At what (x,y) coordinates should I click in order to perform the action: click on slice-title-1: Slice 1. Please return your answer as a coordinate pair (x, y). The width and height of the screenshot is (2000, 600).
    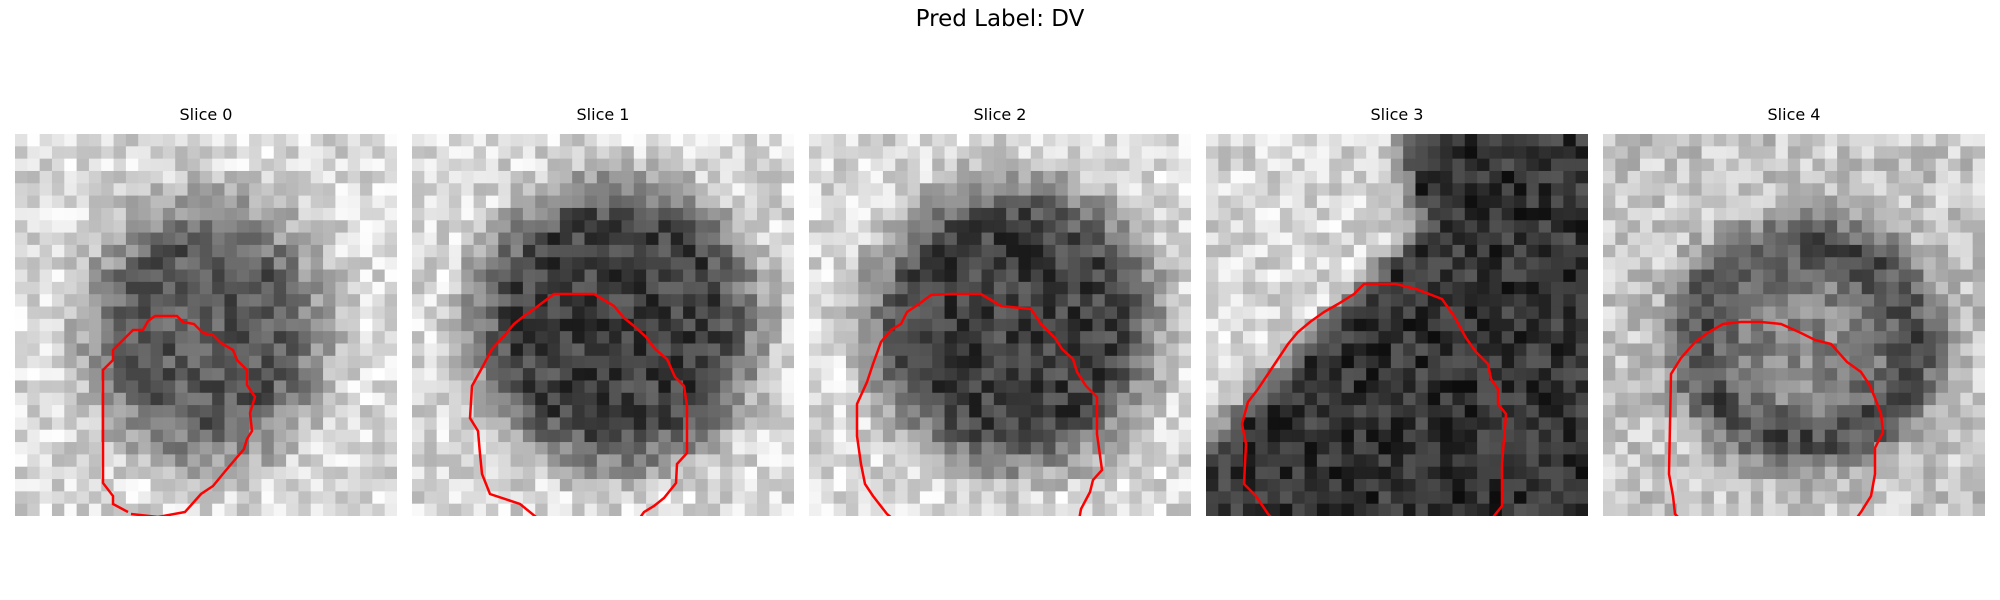
    Looking at the image, I should click on (603, 114).